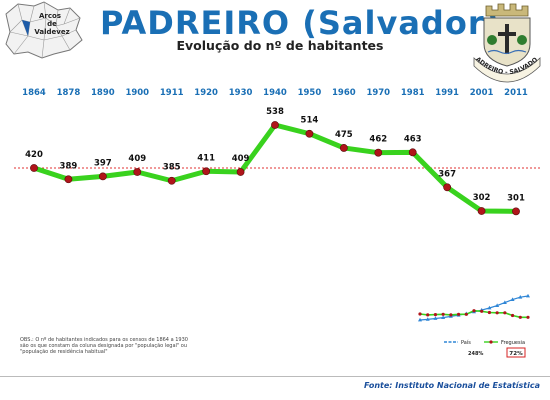  Describe the element at coordinates (103, 163) in the screenshot. I see `data-label-1890: 397` at that location.